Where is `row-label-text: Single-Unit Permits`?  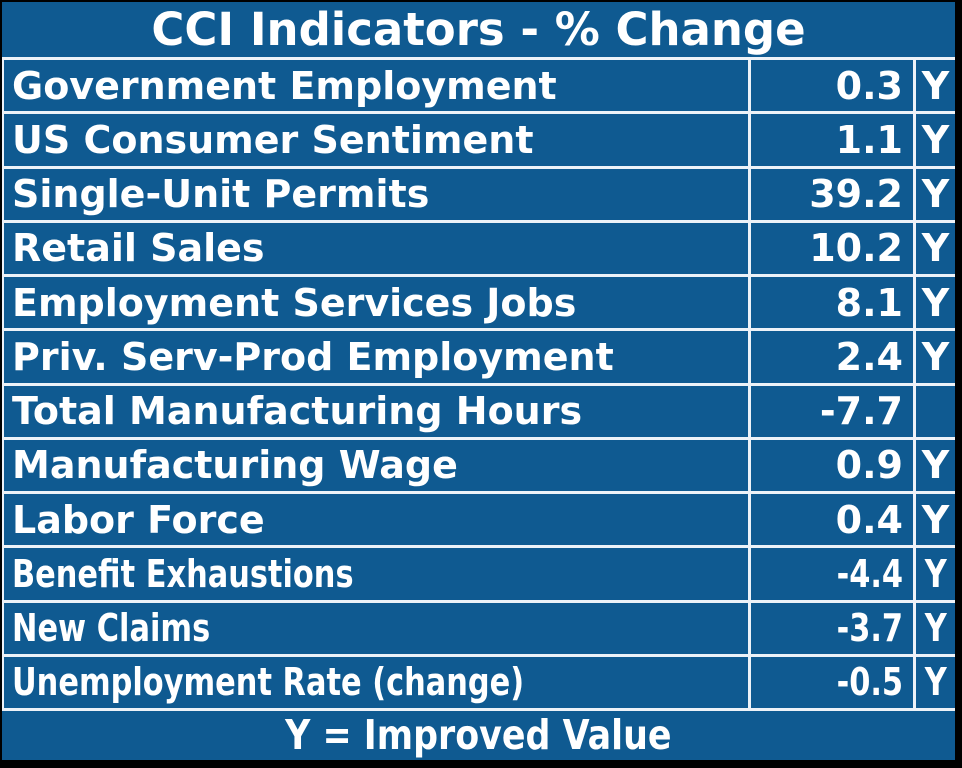 row-label-text: Single-Unit Permits is located at coordinates (221, 194).